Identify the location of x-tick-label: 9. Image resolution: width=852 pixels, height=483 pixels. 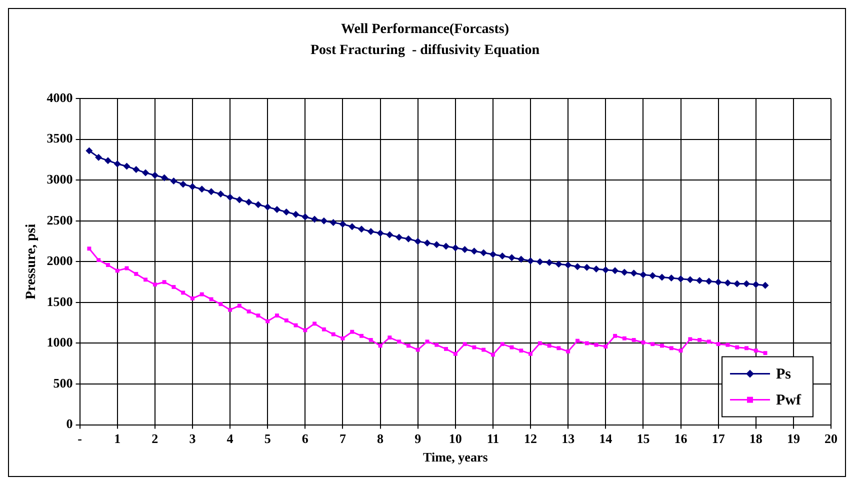
(418, 438).